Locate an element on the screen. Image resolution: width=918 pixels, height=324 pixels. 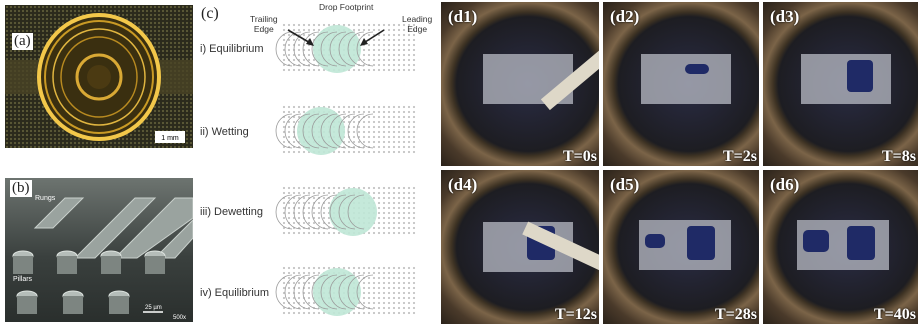
photo-d2-time: T=2s is located at coordinates (739, 156).